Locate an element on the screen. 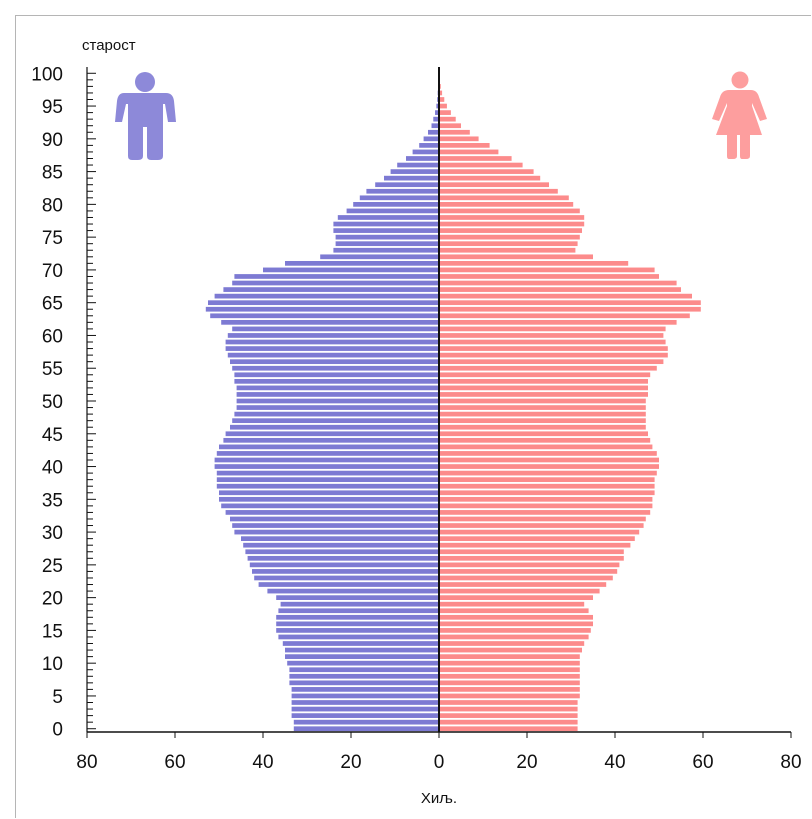 This screenshot has width=812, height=819. y-tick-label-20: 20 is located at coordinates (52, 599).